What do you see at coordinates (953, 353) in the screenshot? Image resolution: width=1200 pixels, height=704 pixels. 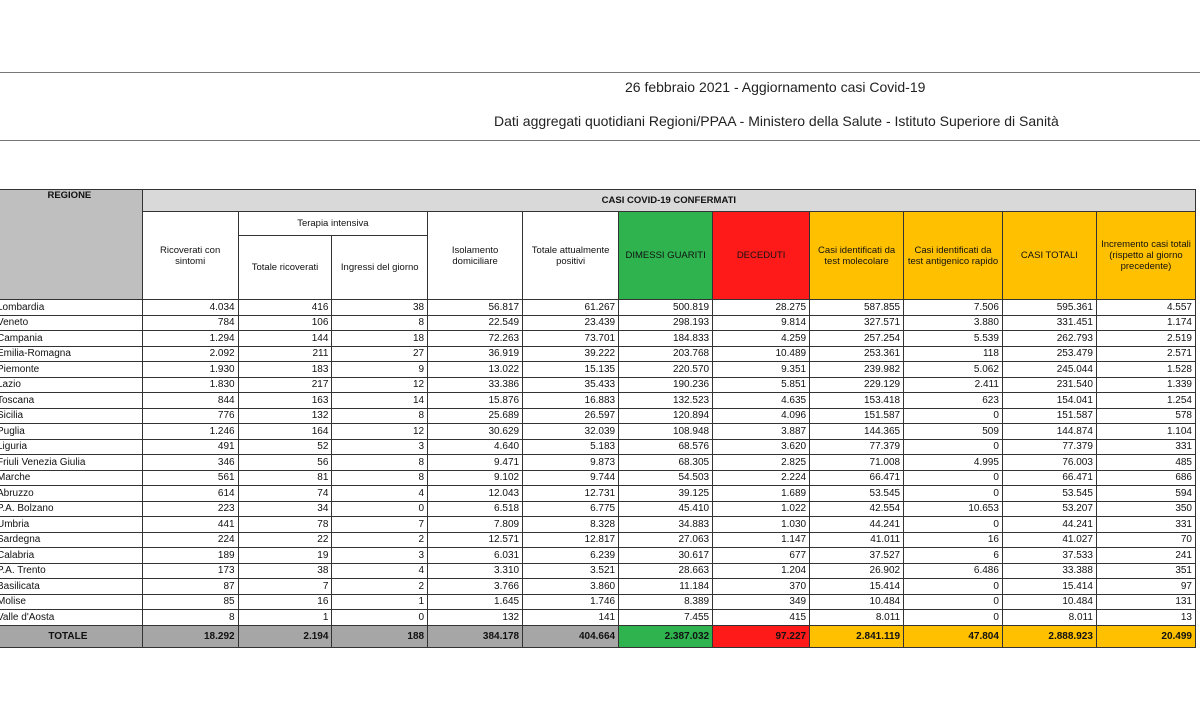 I see `cell: 118` at bounding box center [953, 353].